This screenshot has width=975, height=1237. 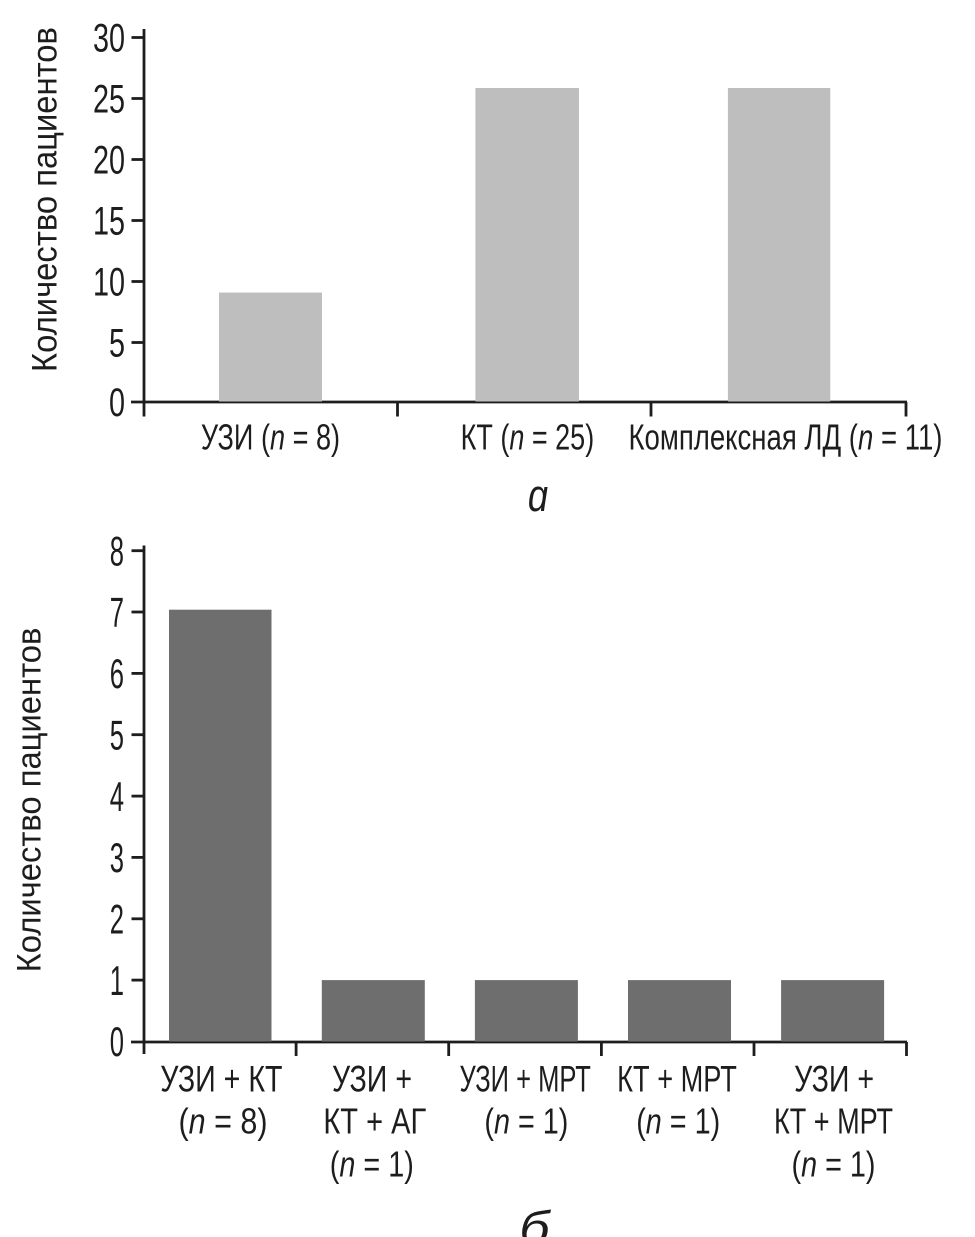 What do you see at coordinates (222, 1122) in the screenshot?
I see `svg-text: (n = 8)` at bounding box center [222, 1122].